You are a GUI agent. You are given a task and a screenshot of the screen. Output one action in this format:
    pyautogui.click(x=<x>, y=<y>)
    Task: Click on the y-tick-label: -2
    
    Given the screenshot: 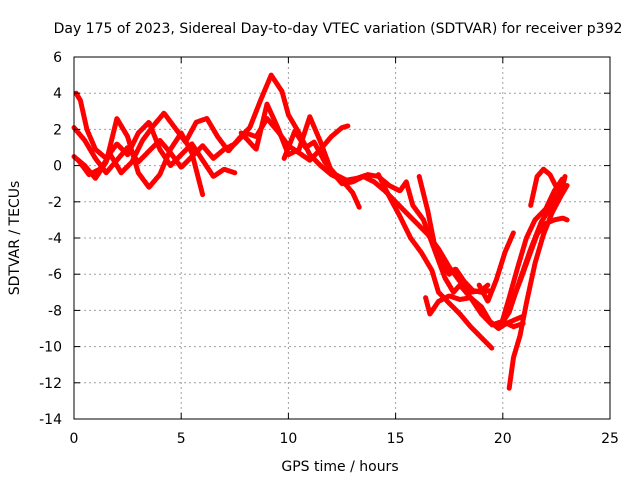 What is the action you would take?
    pyautogui.click(x=55, y=203)
    